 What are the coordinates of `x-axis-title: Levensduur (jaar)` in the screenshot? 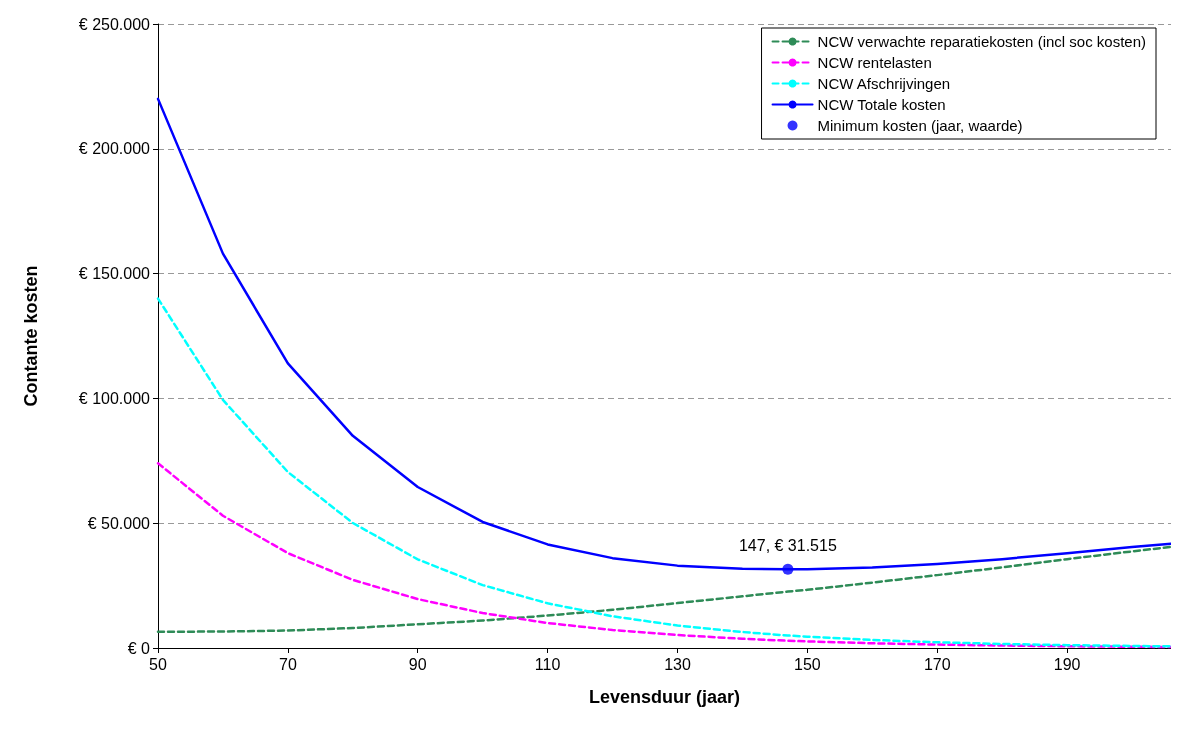 It's located at (664, 697).